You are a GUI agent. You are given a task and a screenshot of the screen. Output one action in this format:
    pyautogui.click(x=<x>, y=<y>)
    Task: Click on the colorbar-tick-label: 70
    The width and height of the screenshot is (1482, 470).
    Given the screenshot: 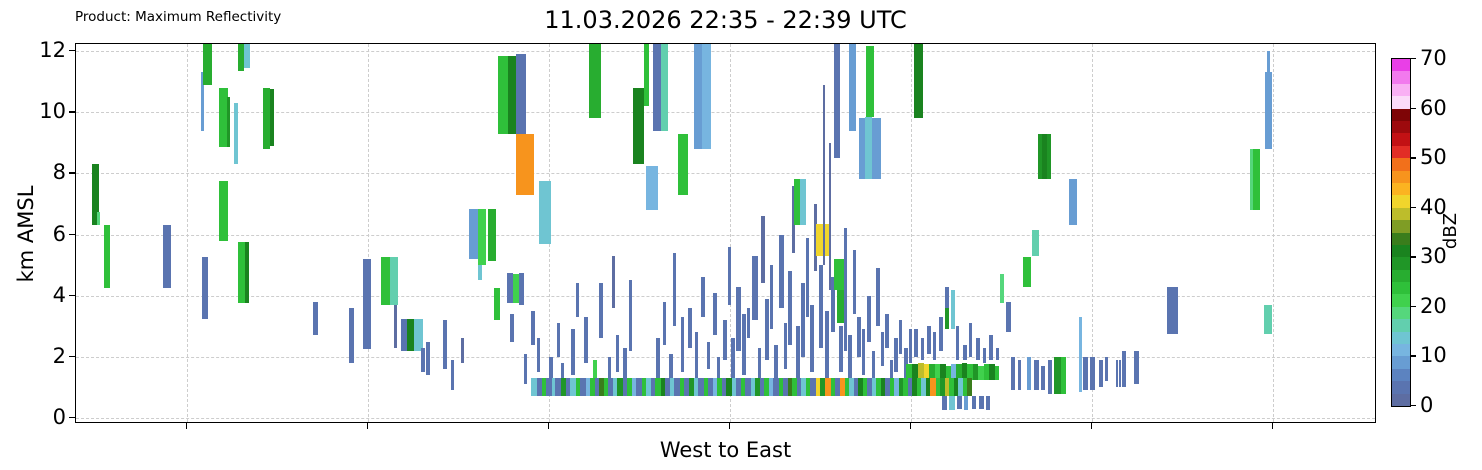 What is the action you would take?
    pyautogui.click(x=1433, y=58)
    